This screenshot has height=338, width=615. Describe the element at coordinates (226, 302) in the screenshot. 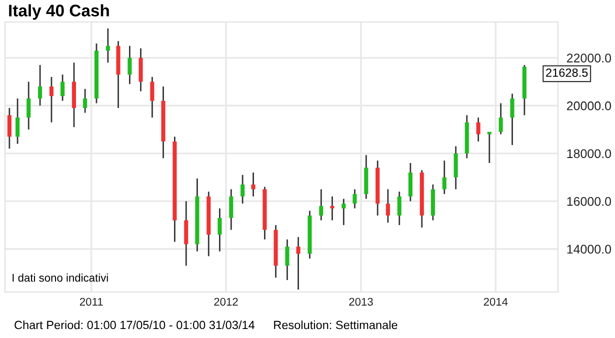

I see `x-tick-label: 2012` at that location.